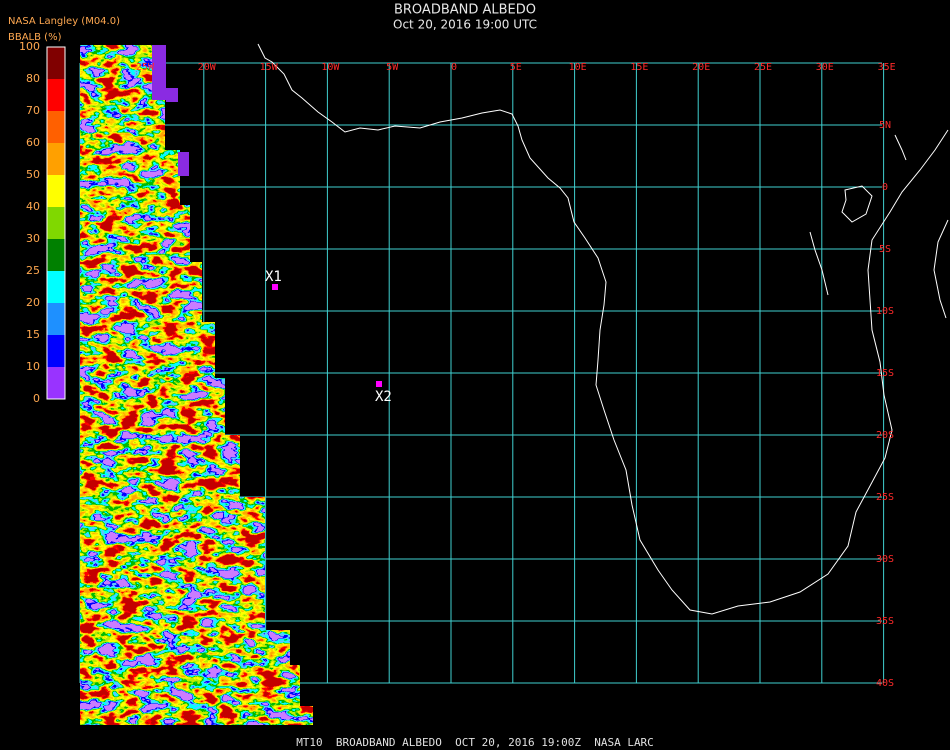 This screenshot has height=750, width=950. I want to click on legend-label: 70, so click(33, 110).